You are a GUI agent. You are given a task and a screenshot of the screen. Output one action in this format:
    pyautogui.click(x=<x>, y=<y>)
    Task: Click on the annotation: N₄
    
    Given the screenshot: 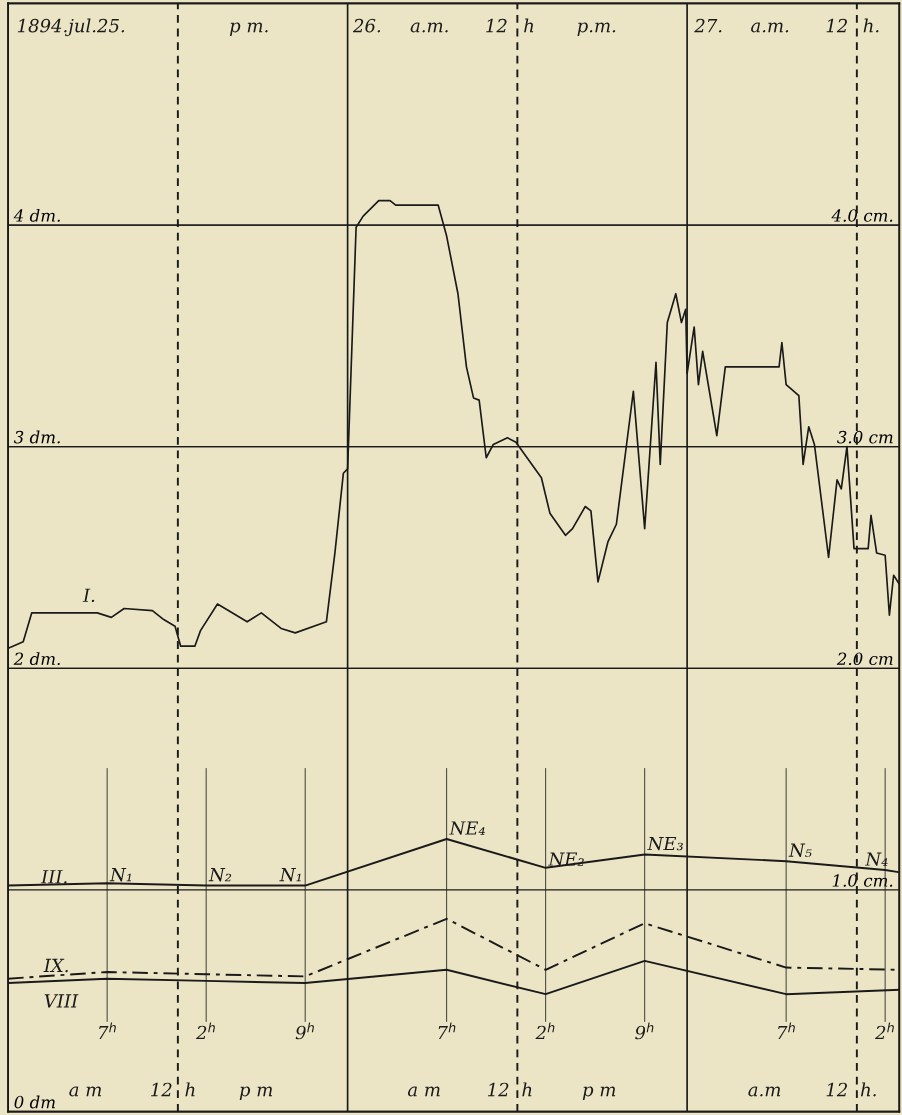 What is the action you would take?
    pyautogui.click(x=876, y=859)
    